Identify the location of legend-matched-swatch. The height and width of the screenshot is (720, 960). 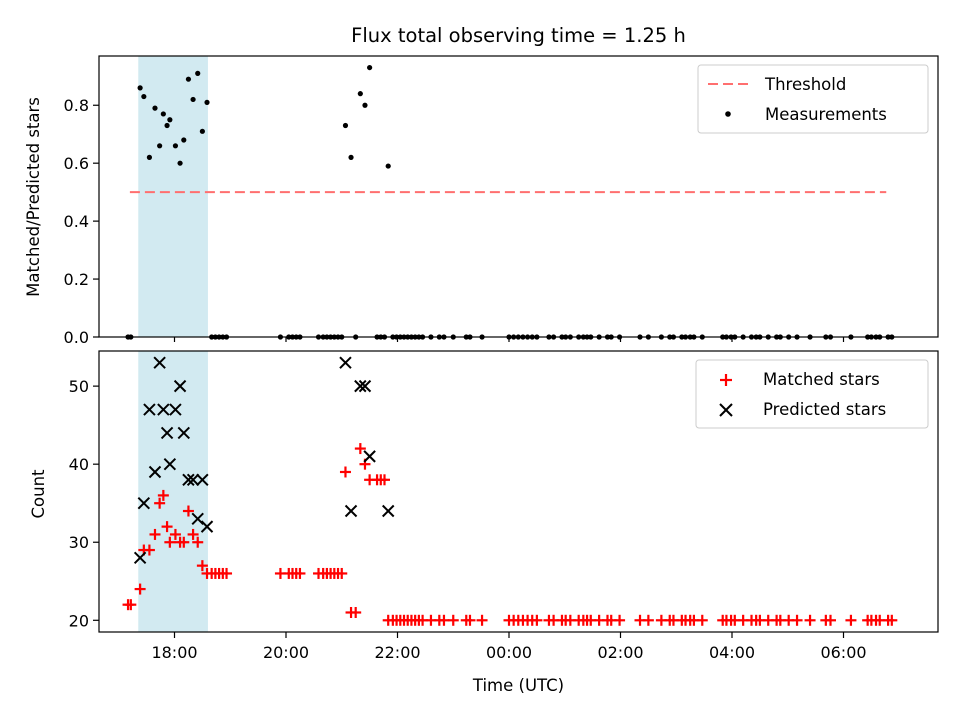
(726, 380).